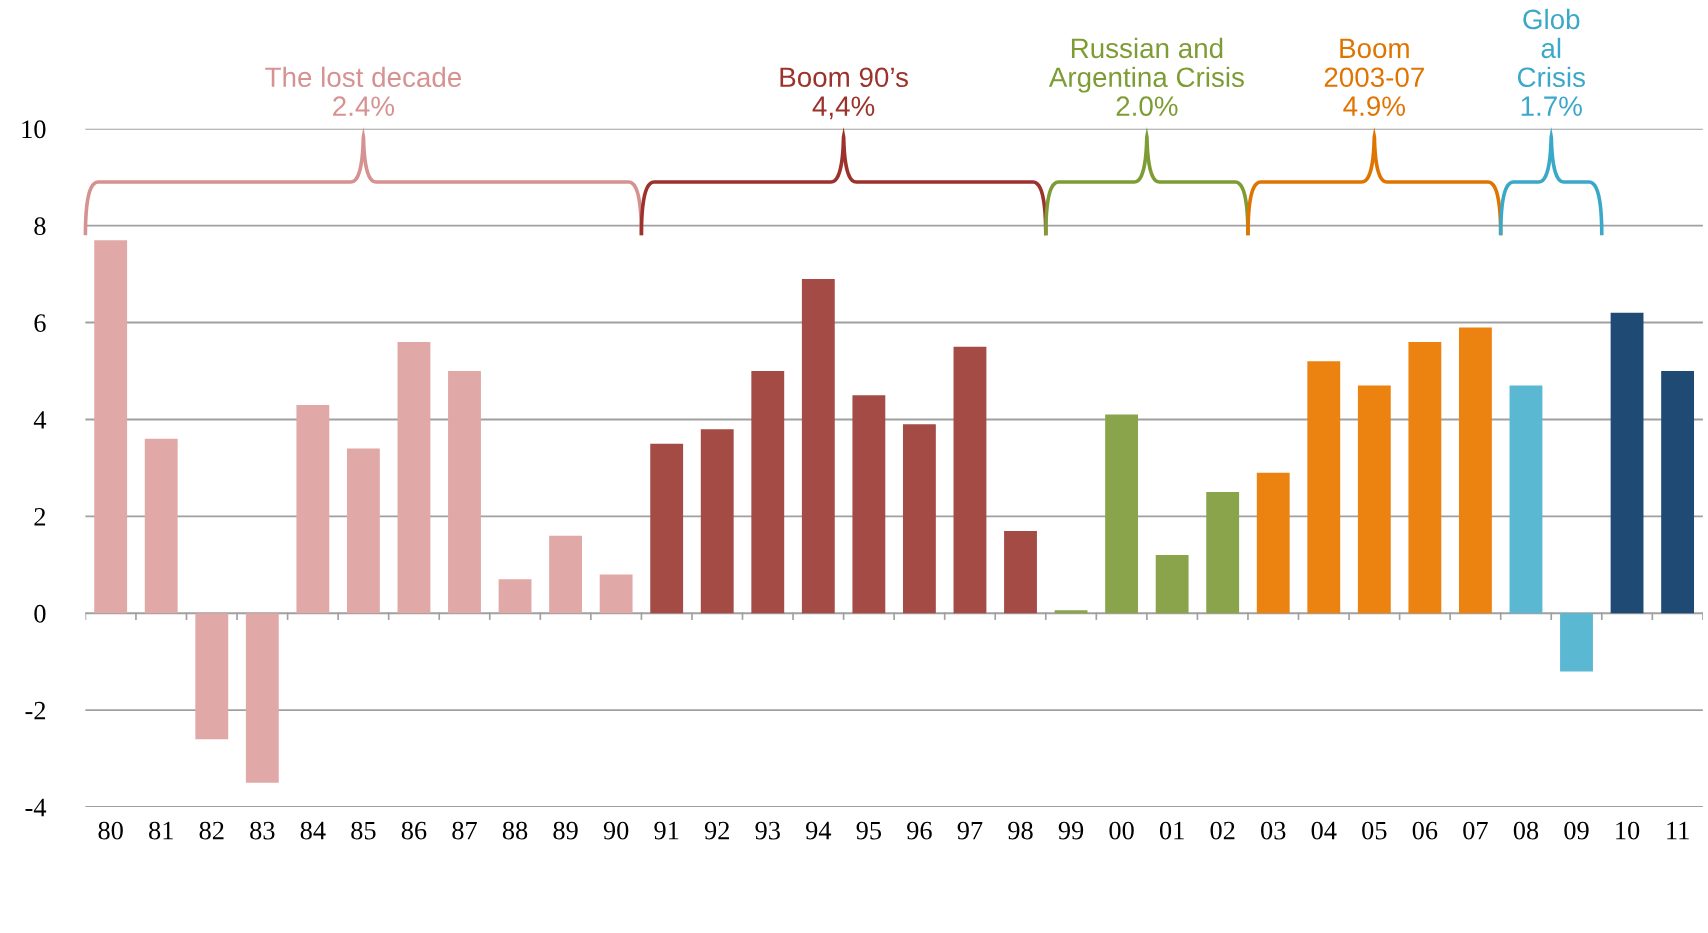 The width and height of the screenshot is (1708, 933). What do you see at coordinates (110, 830) in the screenshot?
I see `x-tick-label: 80` at bounding box center [110, 830].